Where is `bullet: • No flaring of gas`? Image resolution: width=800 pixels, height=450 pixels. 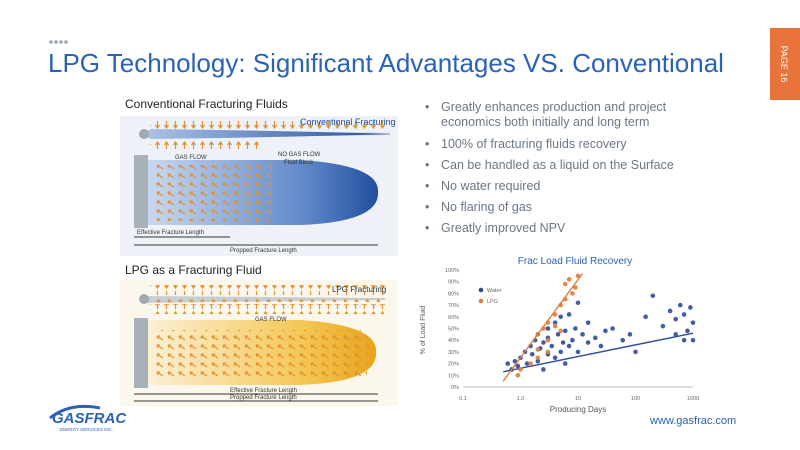 bullet: • No flaring of gas is located at coordinates (575, 207).